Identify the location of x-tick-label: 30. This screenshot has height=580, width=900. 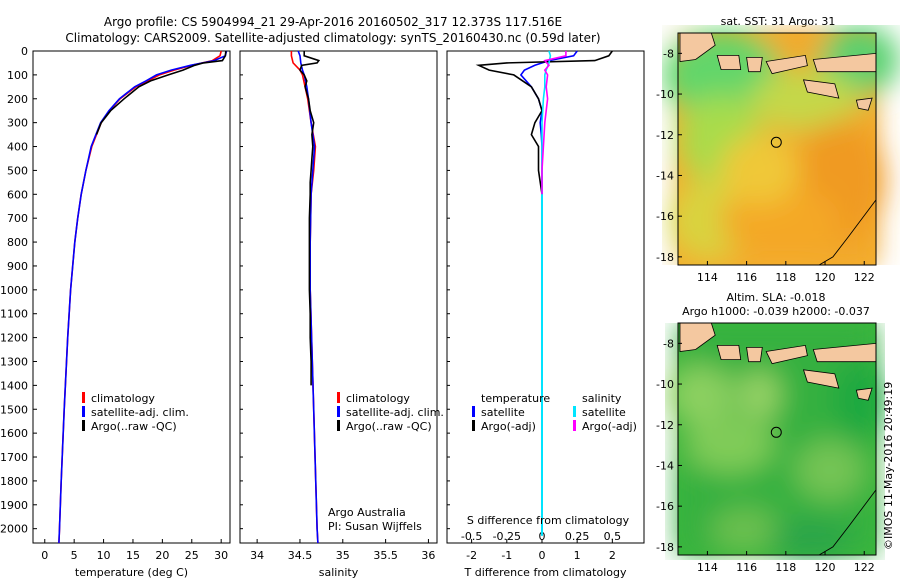
(221, 555).